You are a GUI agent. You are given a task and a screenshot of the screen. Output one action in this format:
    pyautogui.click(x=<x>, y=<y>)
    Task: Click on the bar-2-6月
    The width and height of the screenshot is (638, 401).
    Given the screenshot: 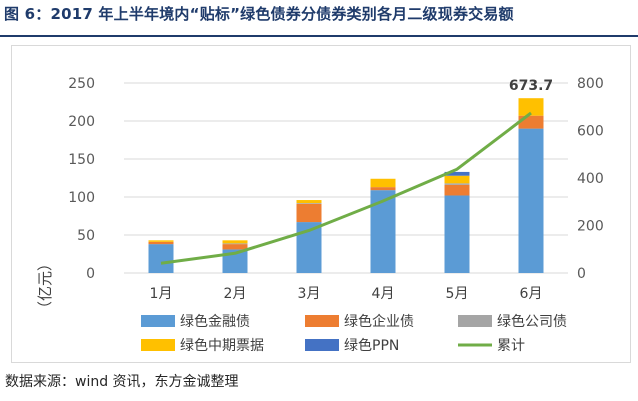 What is the action you would take?
    pyautogui.click(x=531, y=122)
    